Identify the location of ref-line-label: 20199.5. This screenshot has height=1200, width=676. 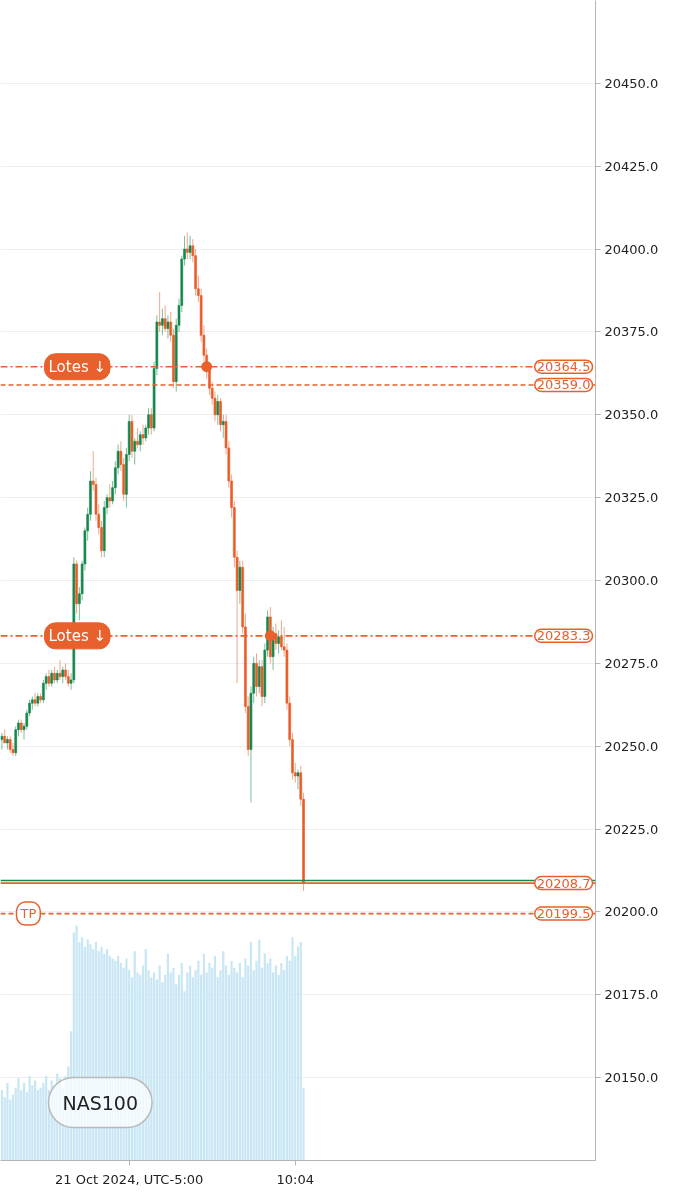
(563, 914).